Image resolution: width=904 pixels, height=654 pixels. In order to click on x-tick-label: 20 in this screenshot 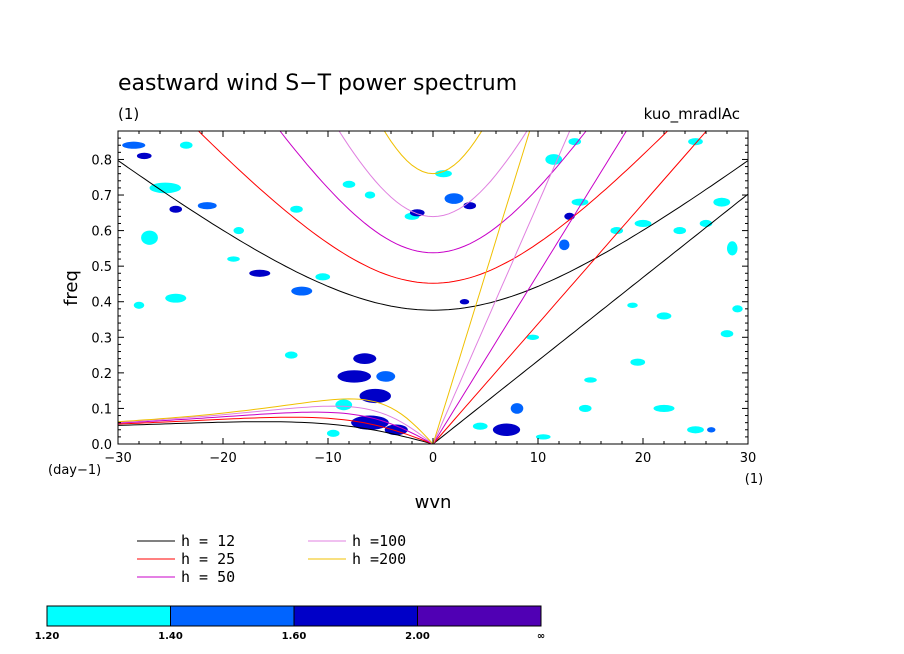, I will do `click(643, 458)`.